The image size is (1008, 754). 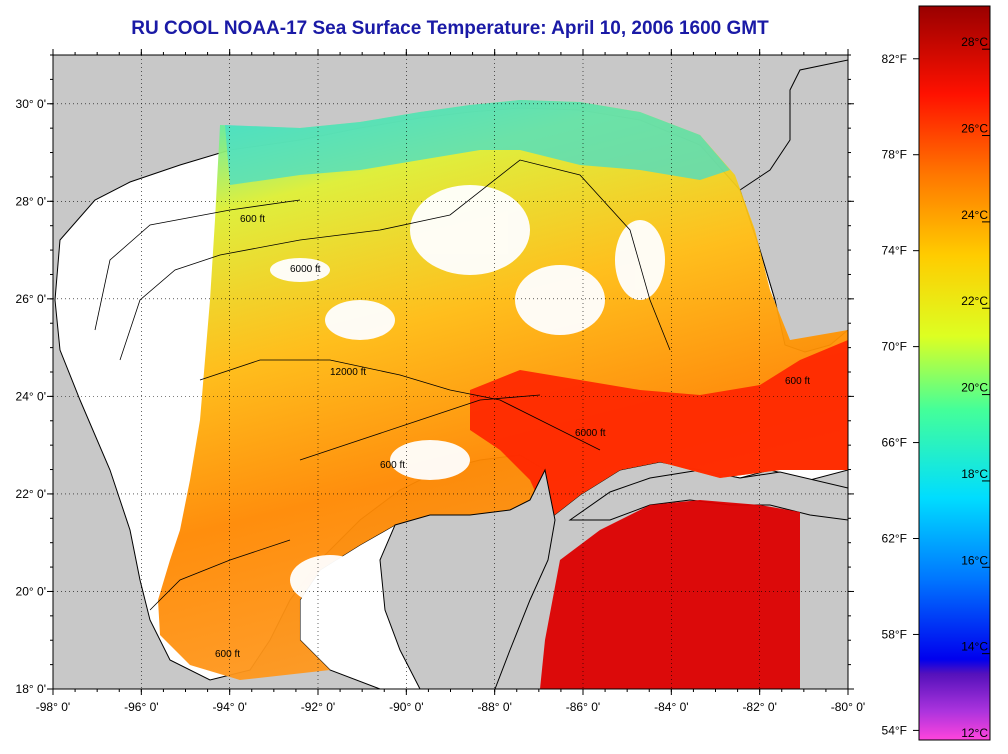 What do you see at coordinates (318, 707) in the screenshot?
I see `lon-tick-label: -92° 0'` at bounding box center [318, 707].